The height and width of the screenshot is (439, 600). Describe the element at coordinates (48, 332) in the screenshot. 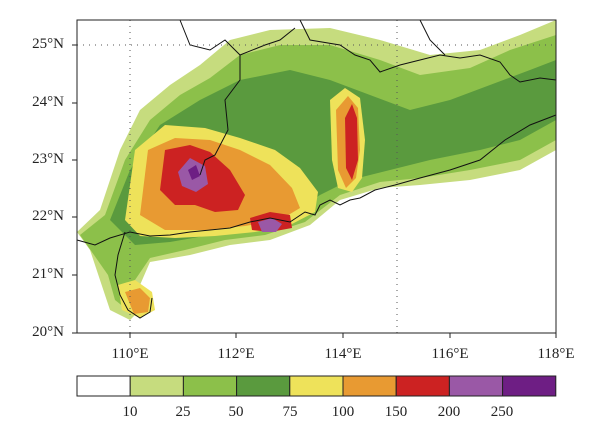

I see `lat-label-20n: 20°N` at that location.